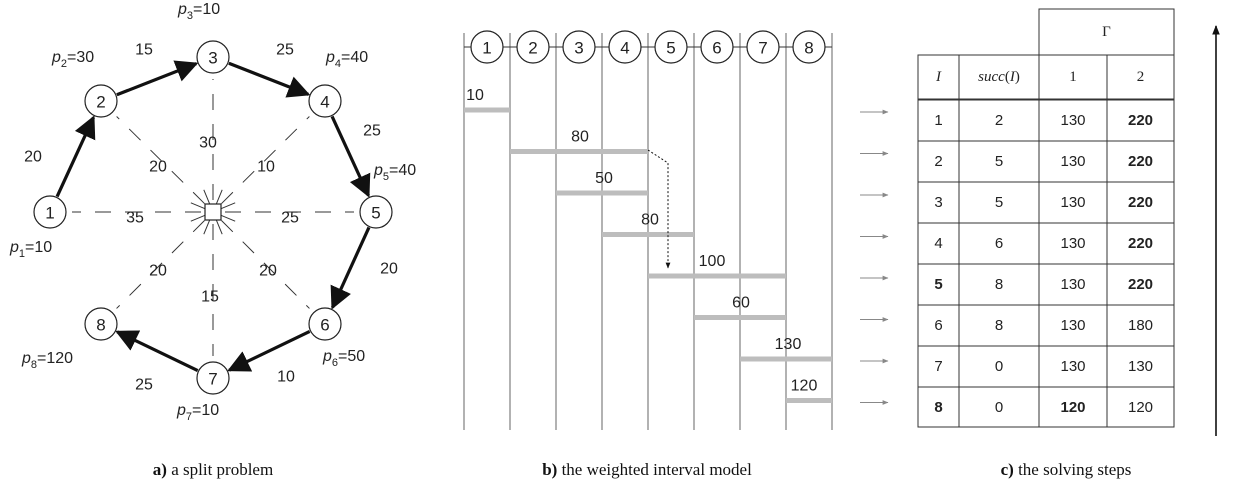  What do you see at coordinates (938, 161) in the screenshot?
I see `cell-I: 2` at bounding box center [938, 161].